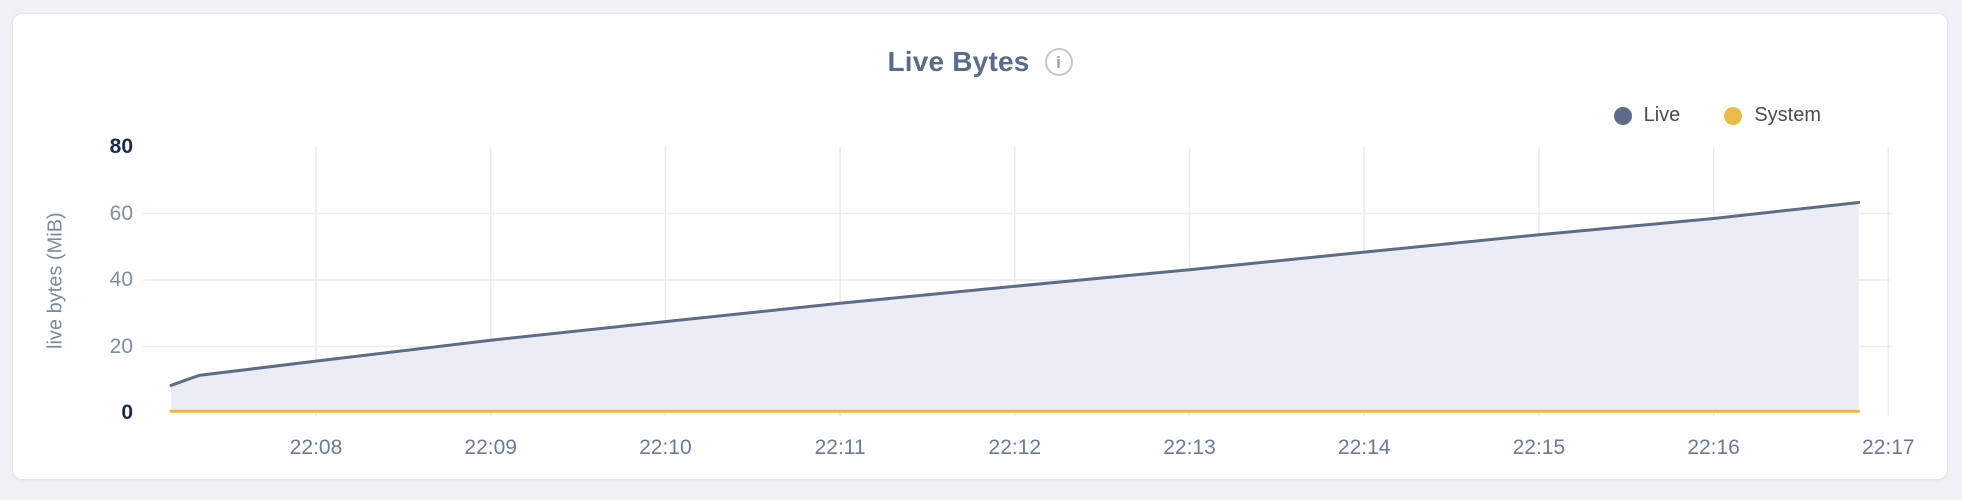 The width and height of the screenshot is (1962, 500). Describe the element at coordinates (121, 346) in the screenshot. I see `y-tick-label: 20` at that location.